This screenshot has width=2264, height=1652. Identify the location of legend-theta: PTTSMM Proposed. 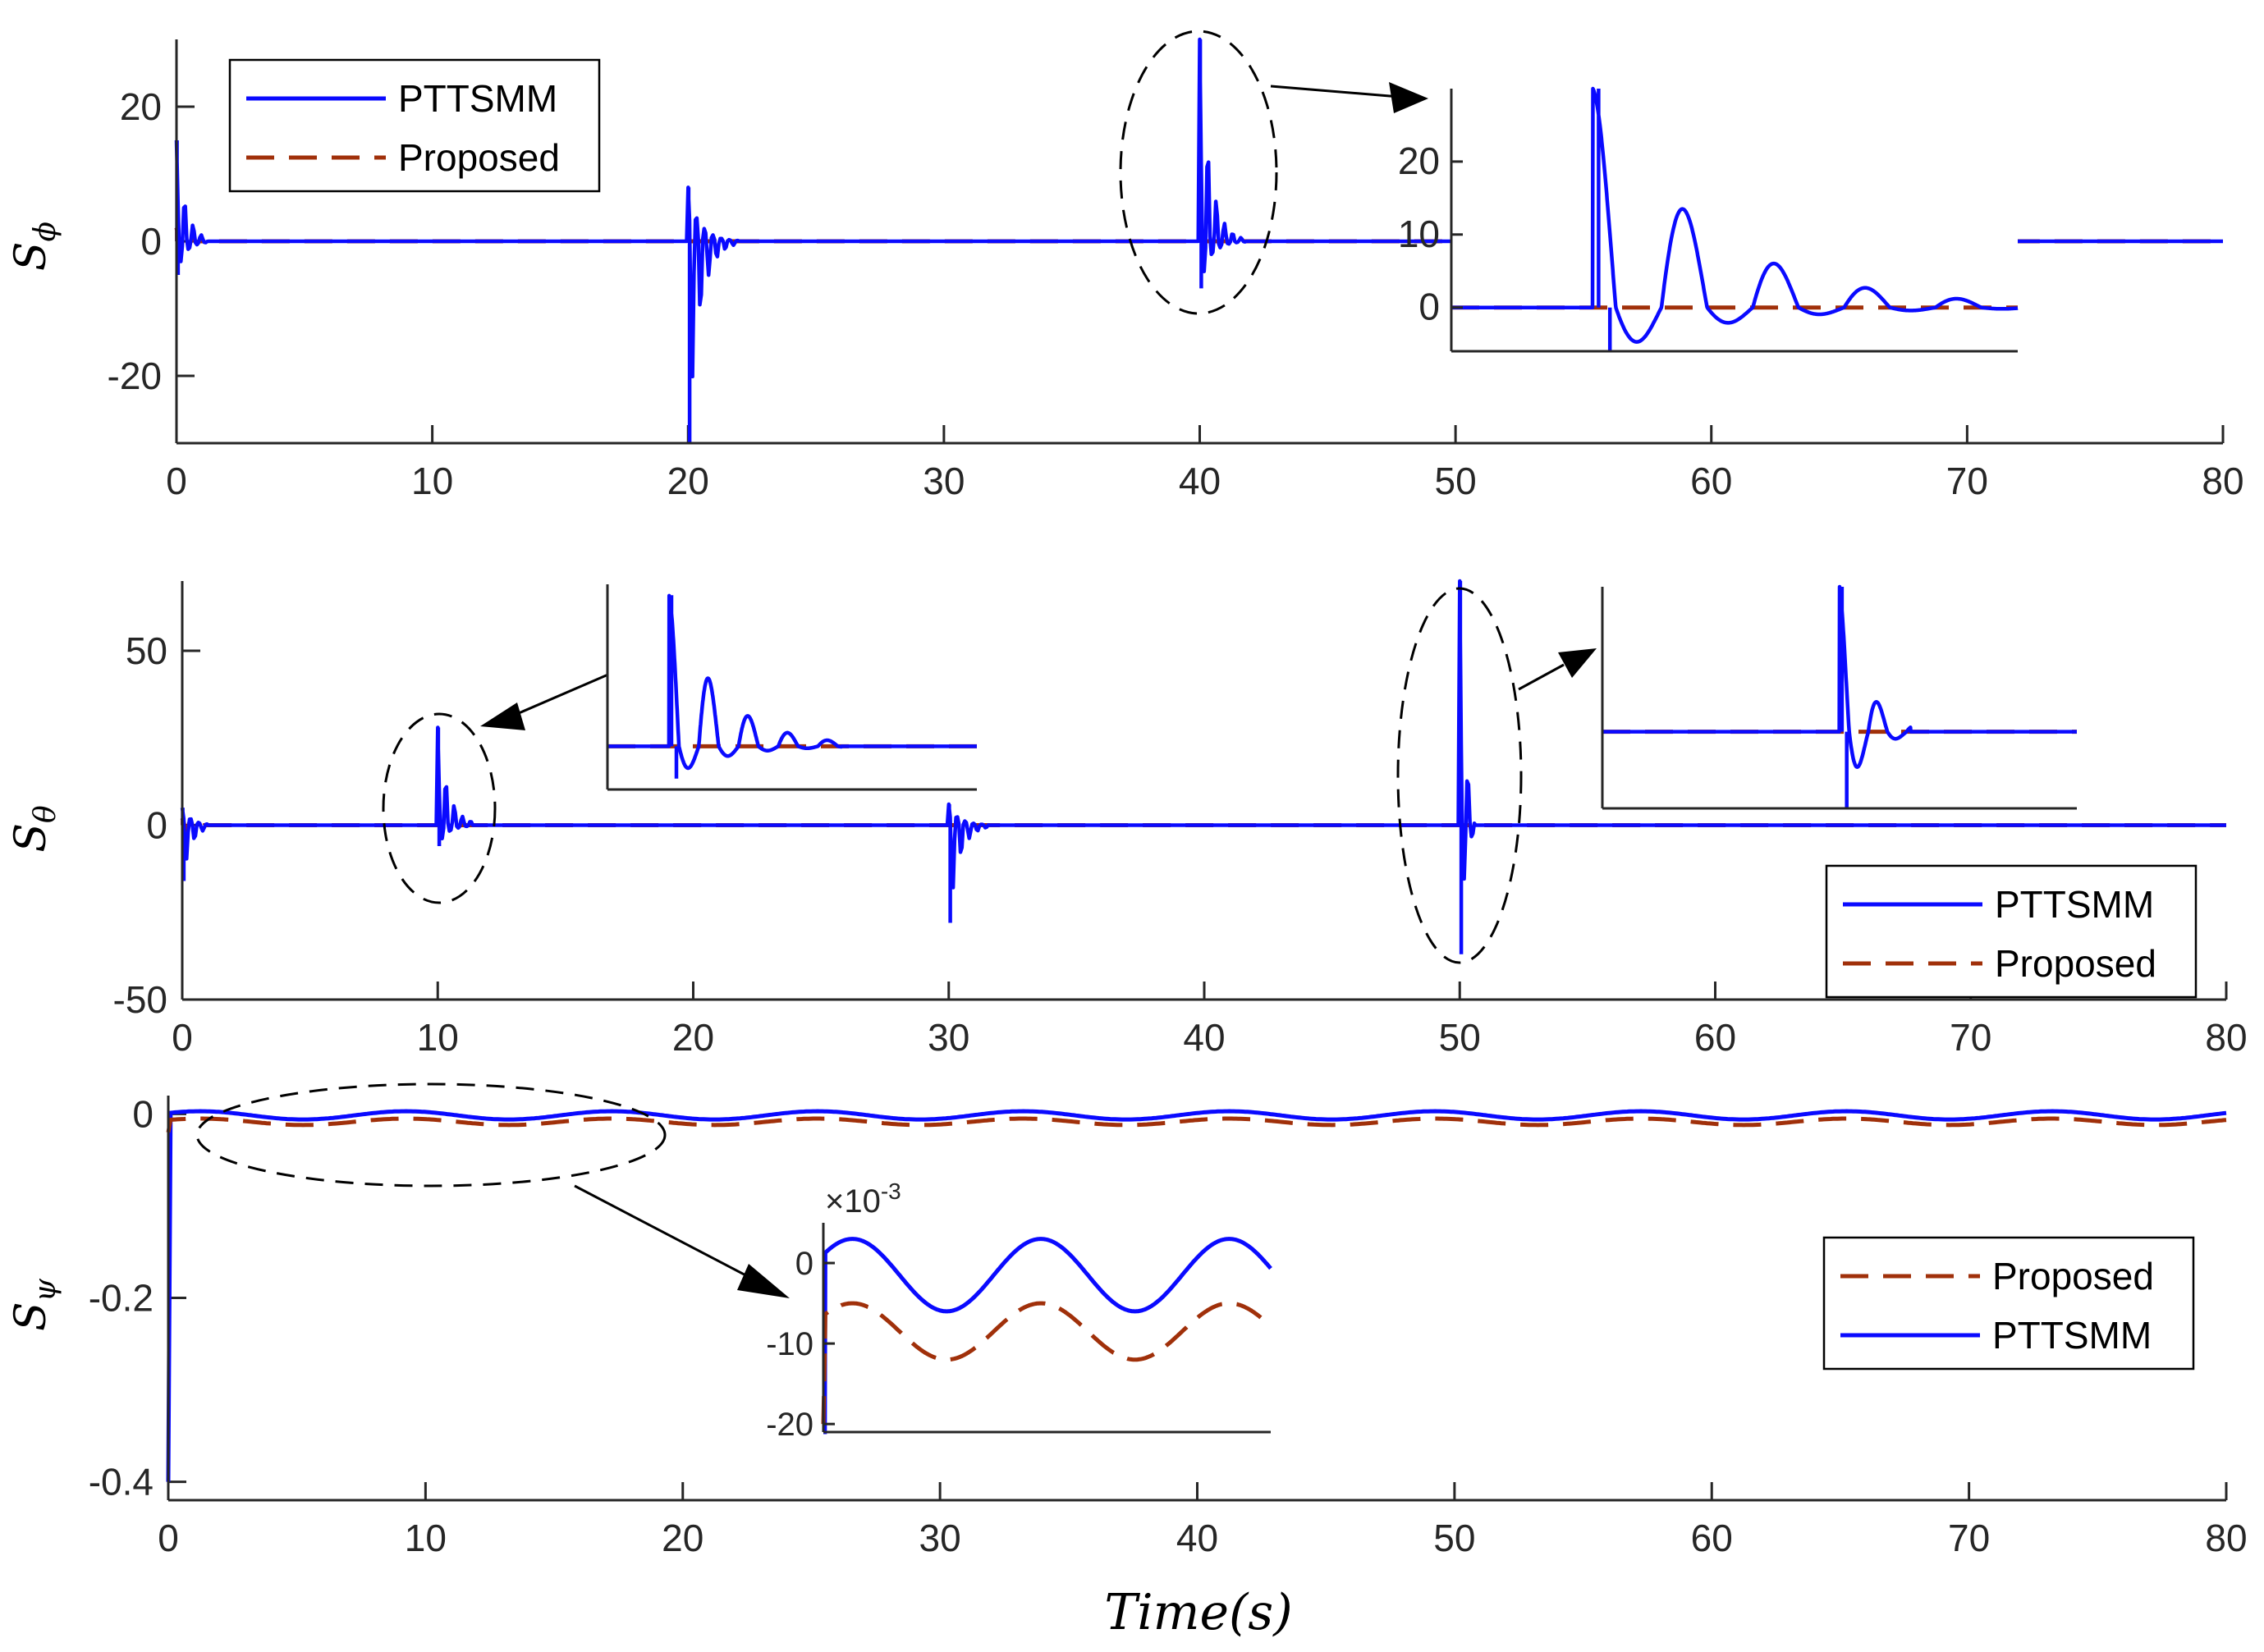
(2012, 931).